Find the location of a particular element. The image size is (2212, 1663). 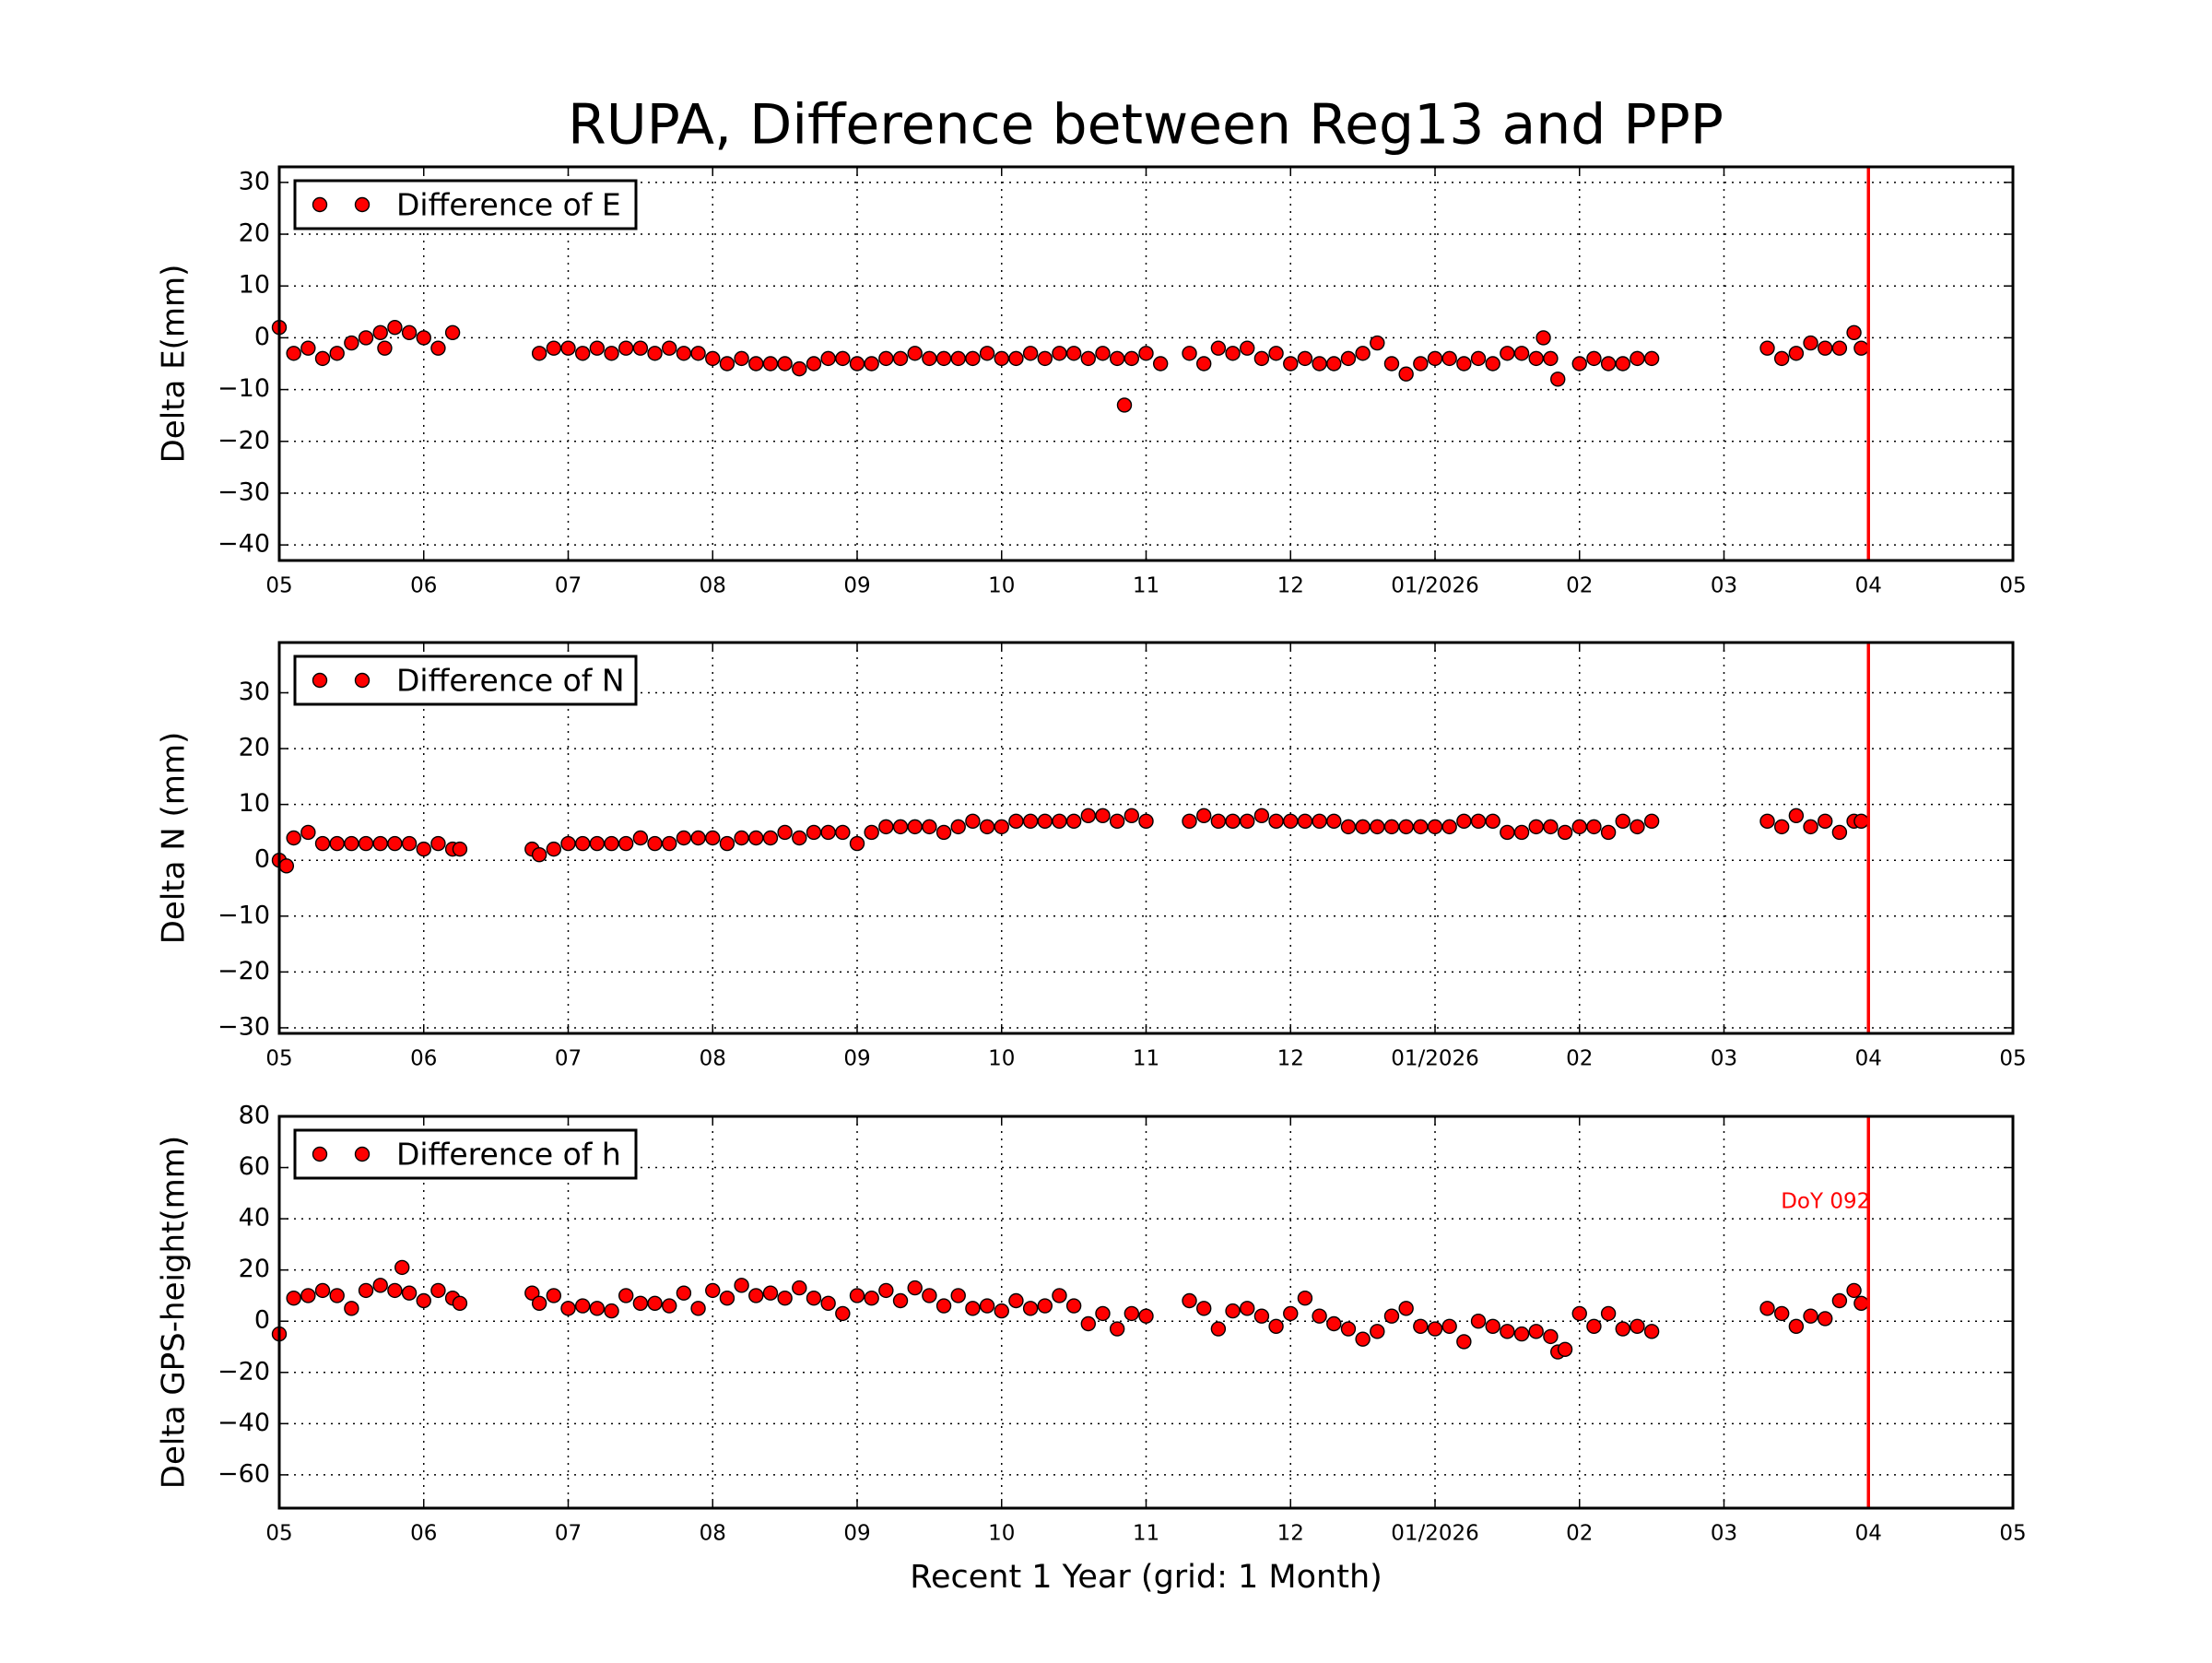

y-tick-label: 20 is located at coordinates (254, 1269).